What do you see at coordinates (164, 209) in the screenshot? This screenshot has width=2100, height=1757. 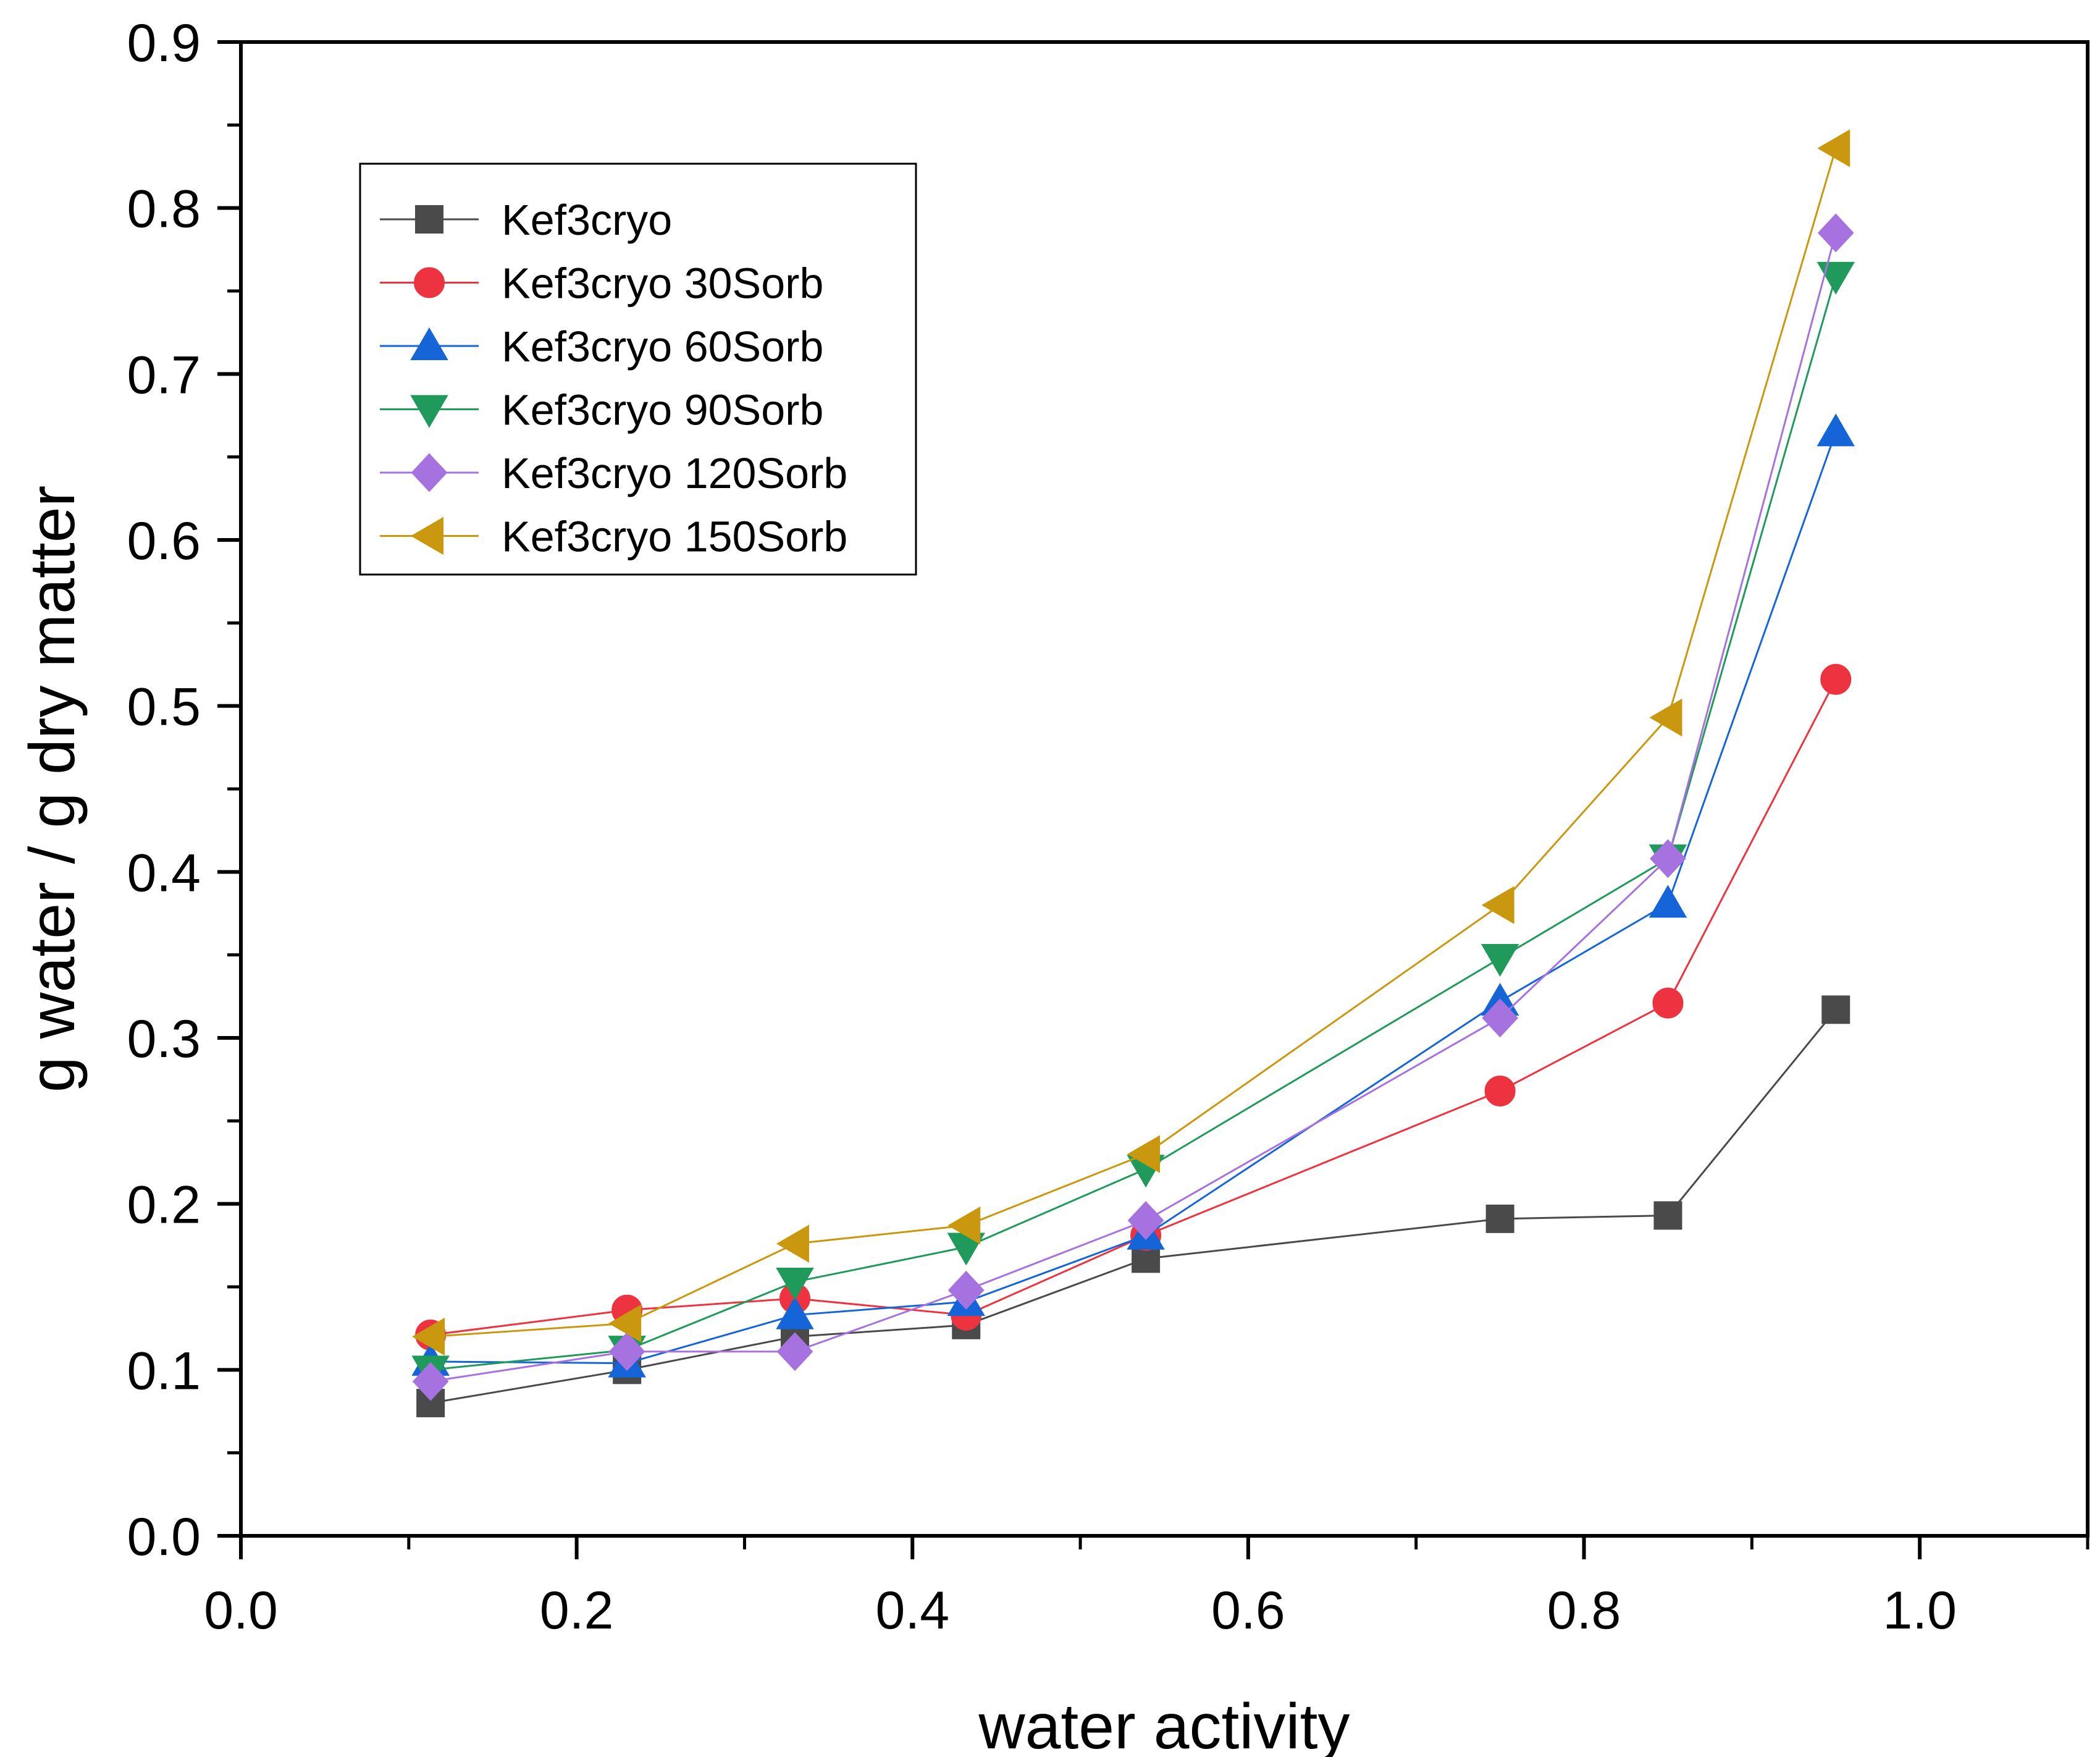 I see `y-tick-label: 0.8` at bounding box center [164, 209].